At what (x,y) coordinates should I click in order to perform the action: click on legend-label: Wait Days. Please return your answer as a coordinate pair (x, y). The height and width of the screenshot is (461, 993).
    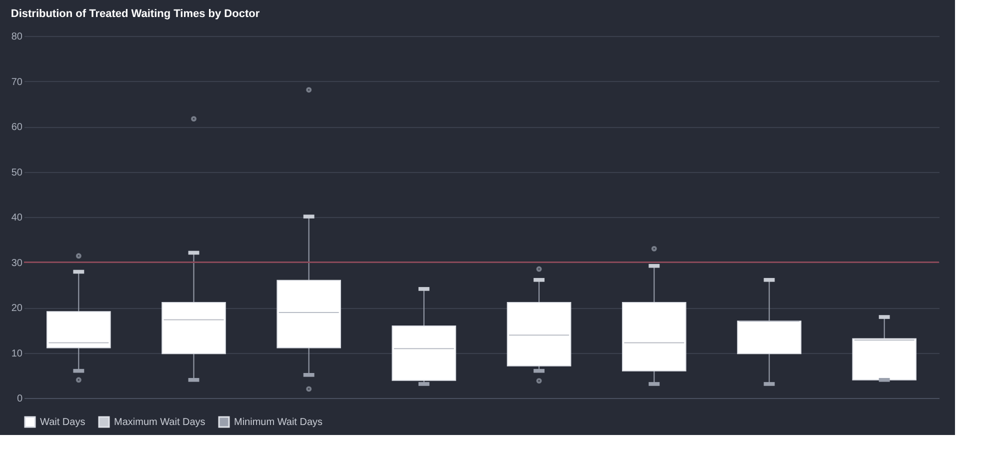
    Looking at the image, I should click on (63, 422).